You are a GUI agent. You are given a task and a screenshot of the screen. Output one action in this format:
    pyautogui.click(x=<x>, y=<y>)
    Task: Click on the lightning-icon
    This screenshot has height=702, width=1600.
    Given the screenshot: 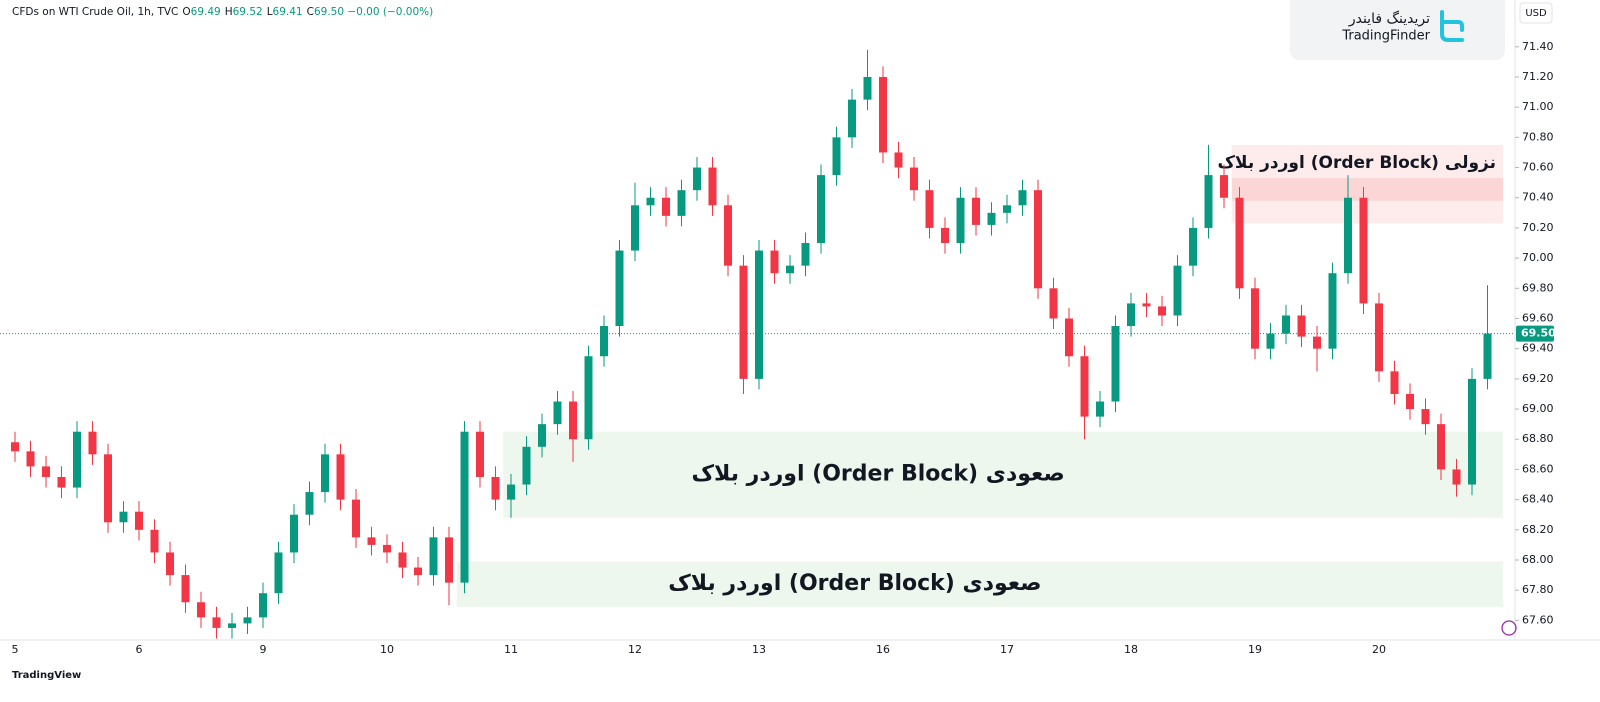 What is the action you would take?
    pyautogui.click(x=1509, y=628)
    